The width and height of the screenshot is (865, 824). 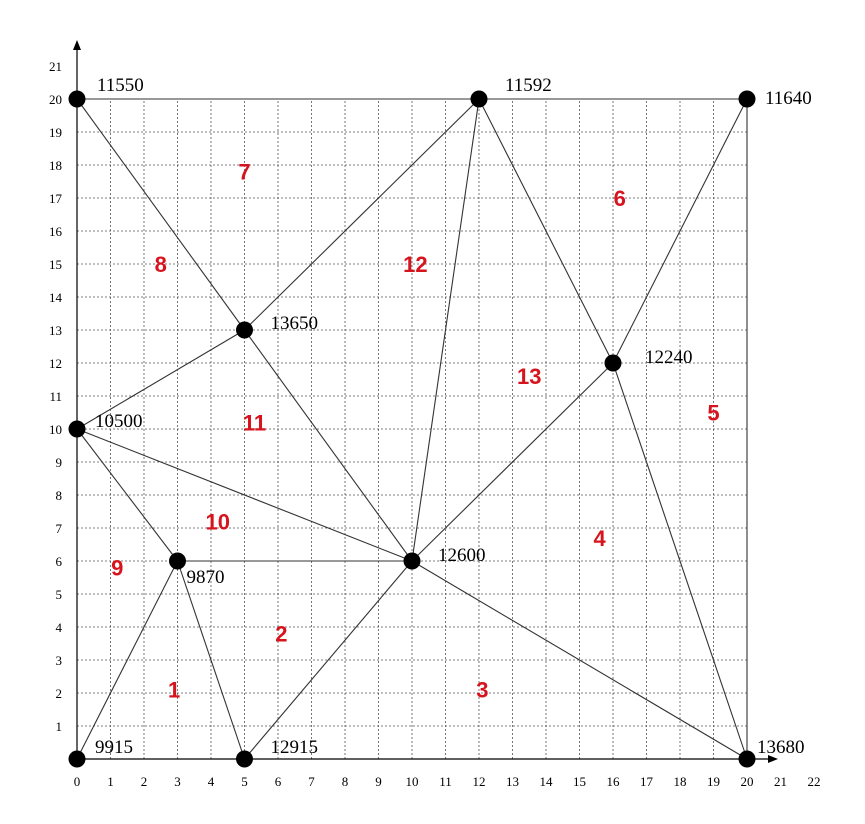 I want to click on y-tick-label: 16, so click(x=56, y=231).